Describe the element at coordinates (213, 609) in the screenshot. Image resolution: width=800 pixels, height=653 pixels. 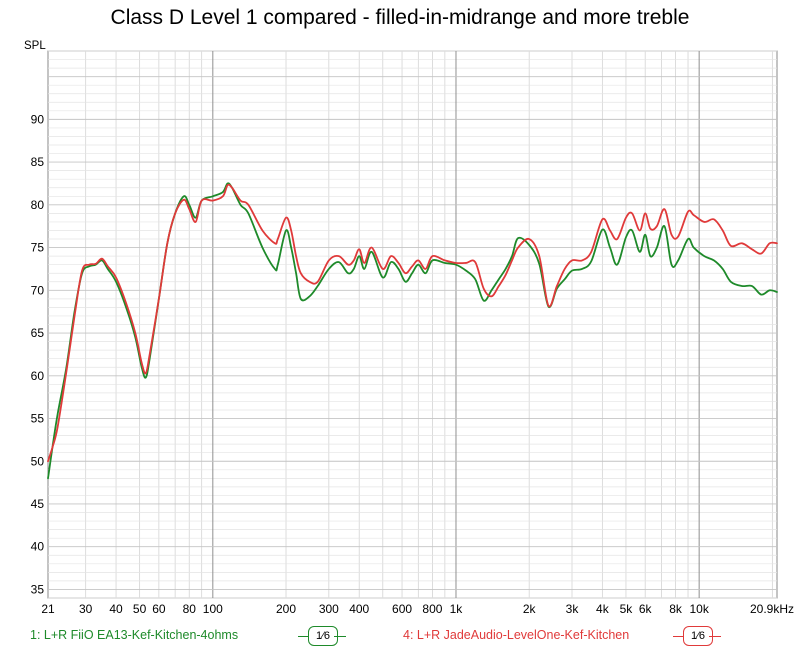
I see `x-tick-label: 100` at that location.